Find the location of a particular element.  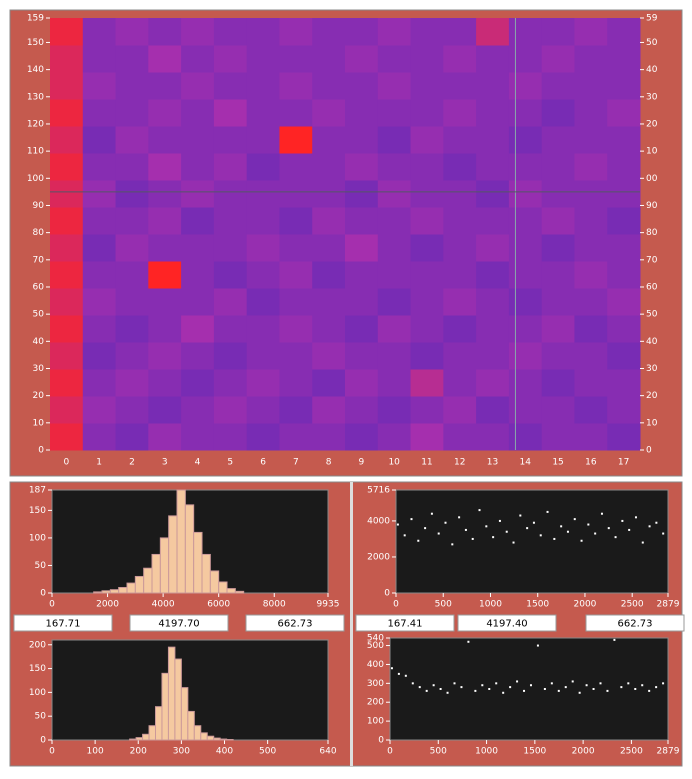

y-tick-label: 187 is located at coordinates (37, 491).